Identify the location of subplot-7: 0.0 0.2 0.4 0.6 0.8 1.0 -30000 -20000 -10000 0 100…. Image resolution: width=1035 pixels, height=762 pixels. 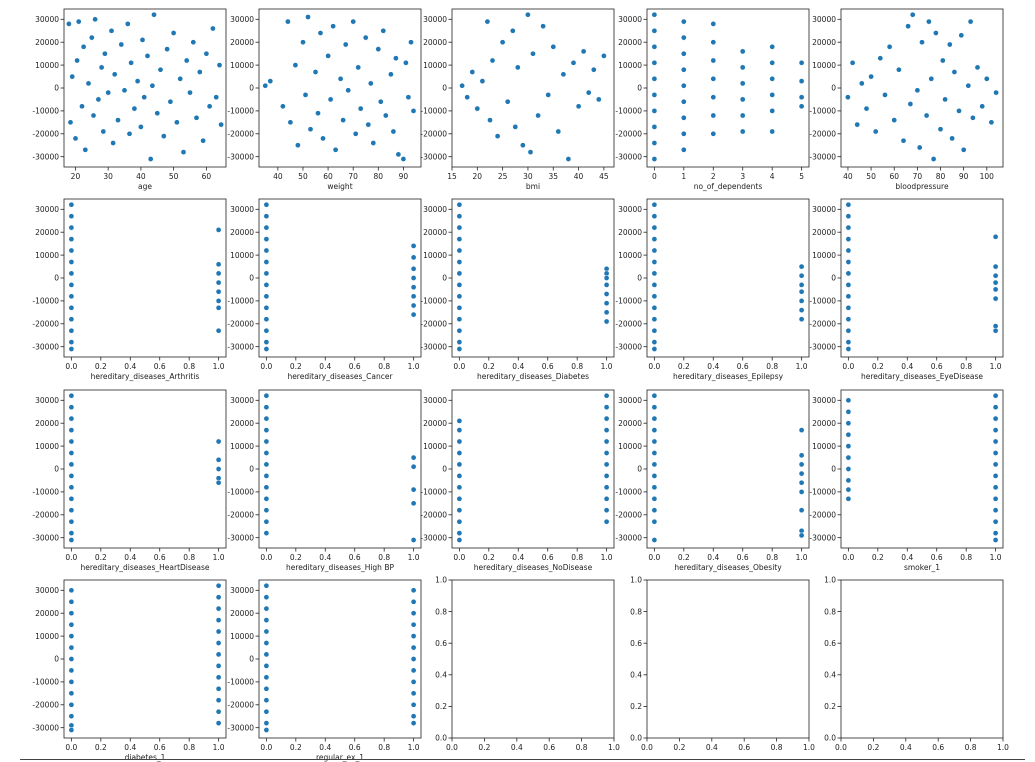
(324, 289).